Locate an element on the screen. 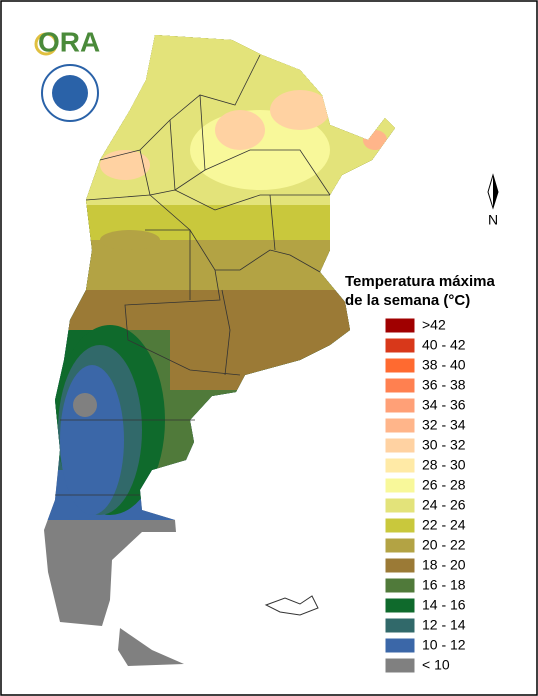 The image size is (538, 696). logo: ORA is located at coordinates (67, 74).